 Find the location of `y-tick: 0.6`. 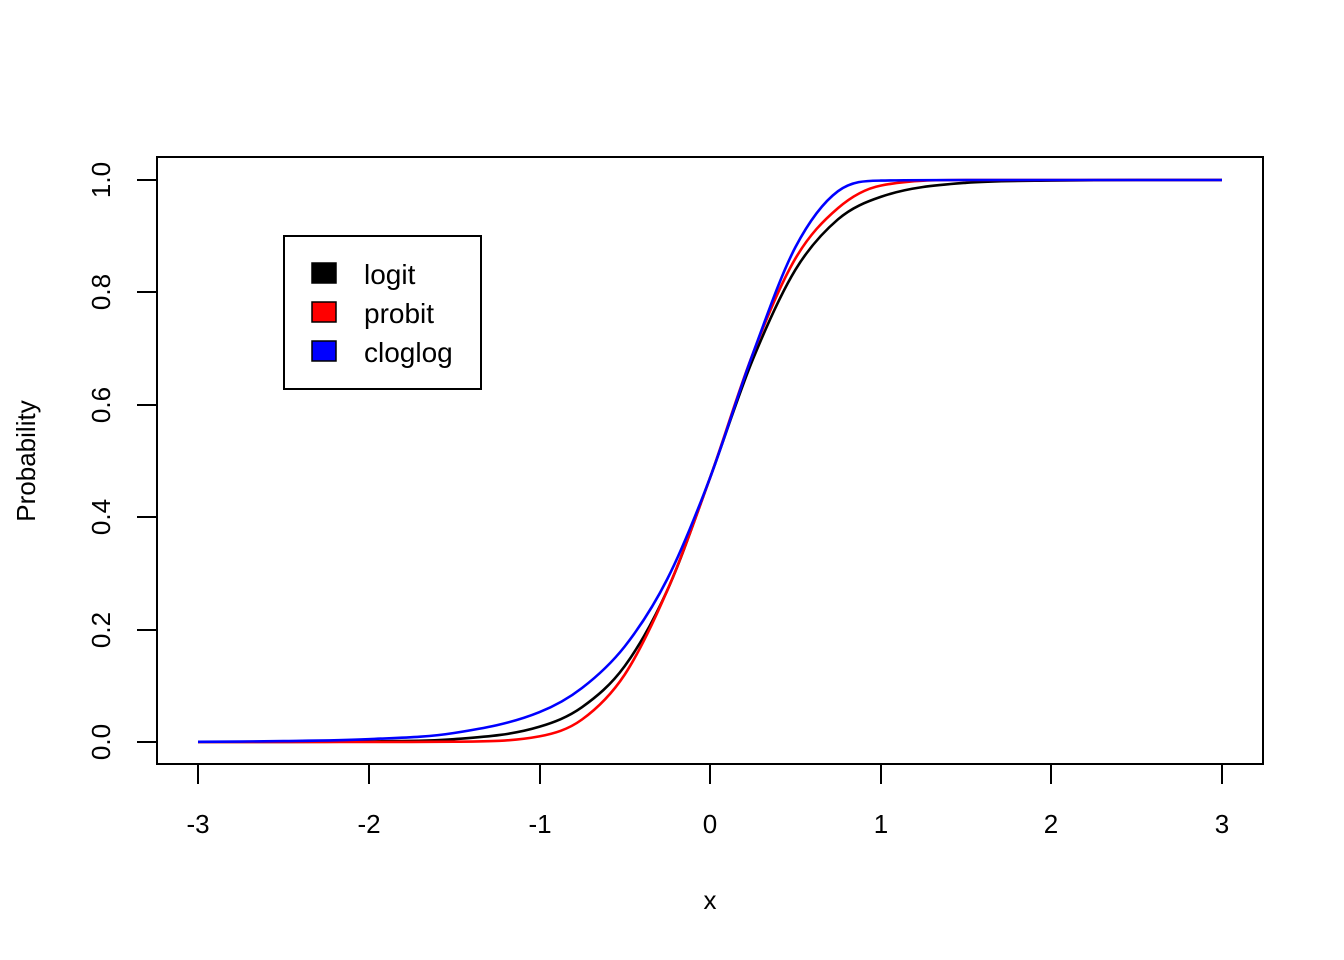

y-tick: 0.6 is located at coordinates (121, 405).